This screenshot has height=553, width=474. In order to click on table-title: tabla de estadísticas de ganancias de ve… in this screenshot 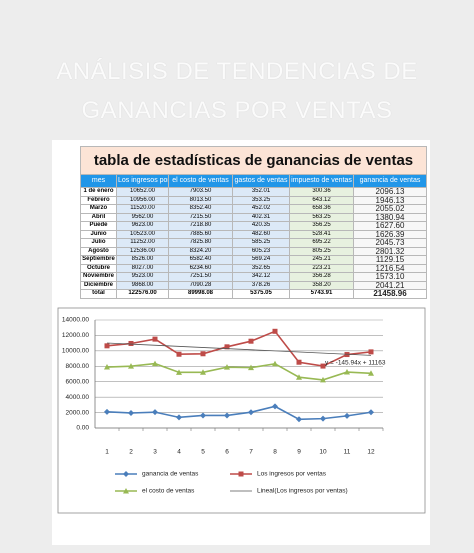, I will do `click(253, 160)`.